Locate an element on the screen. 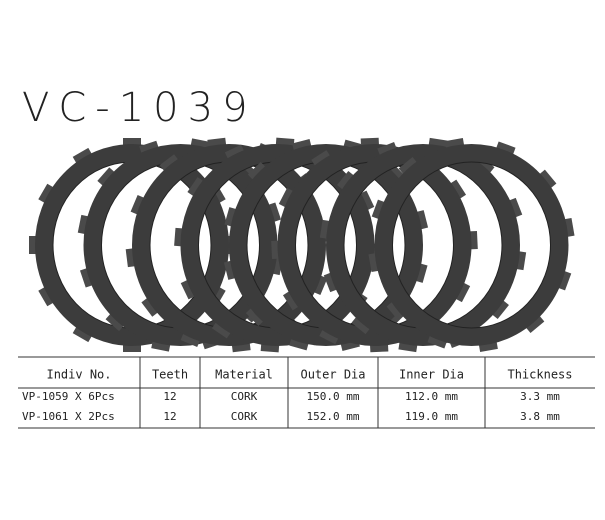 Image resolution: width=605 pixels, height=520 pixels. column-header: Teeth is located at coordinates (170, 375).